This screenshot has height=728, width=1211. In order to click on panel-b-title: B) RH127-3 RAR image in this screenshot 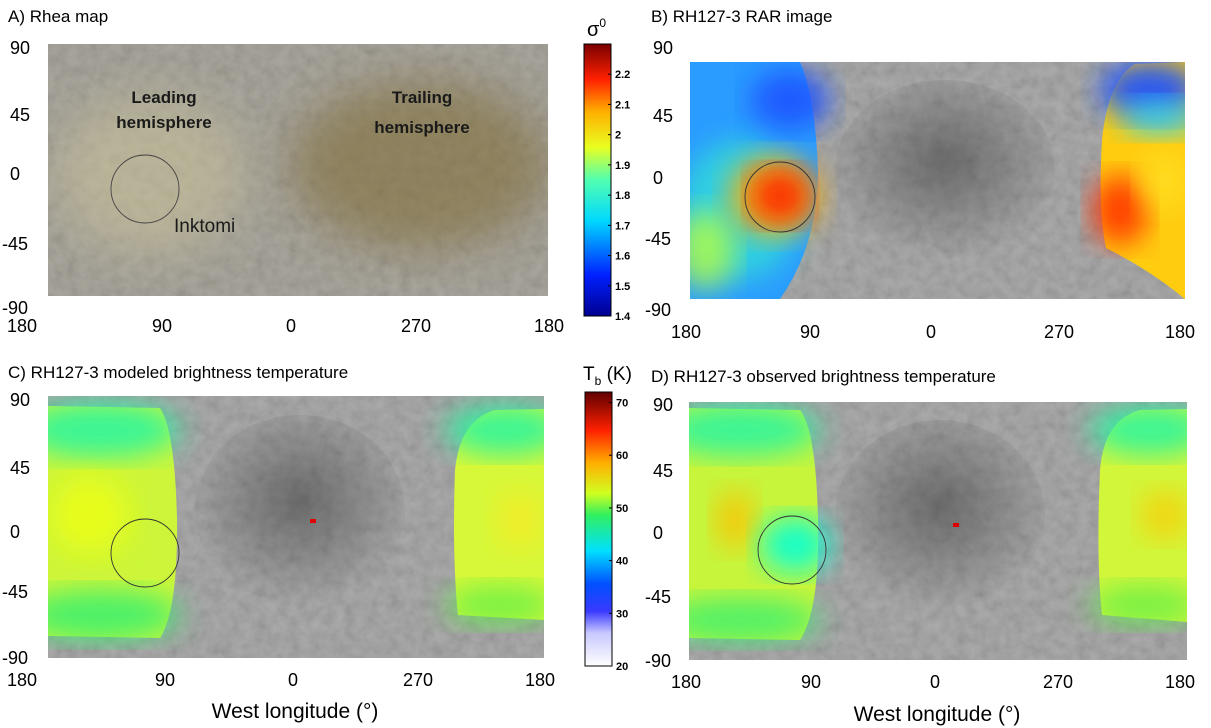, I will do `click(741, 16)`.